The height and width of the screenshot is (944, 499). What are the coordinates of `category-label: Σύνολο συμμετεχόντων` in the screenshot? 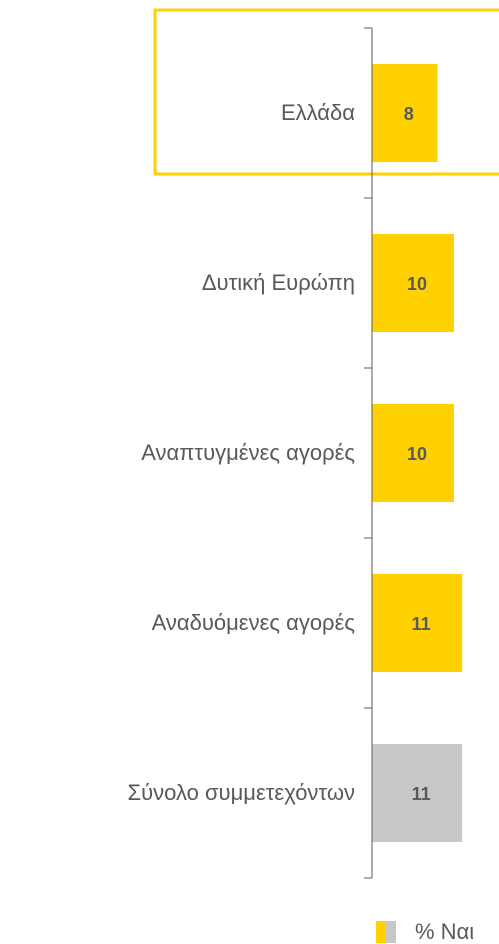 It's located at (241, 792).